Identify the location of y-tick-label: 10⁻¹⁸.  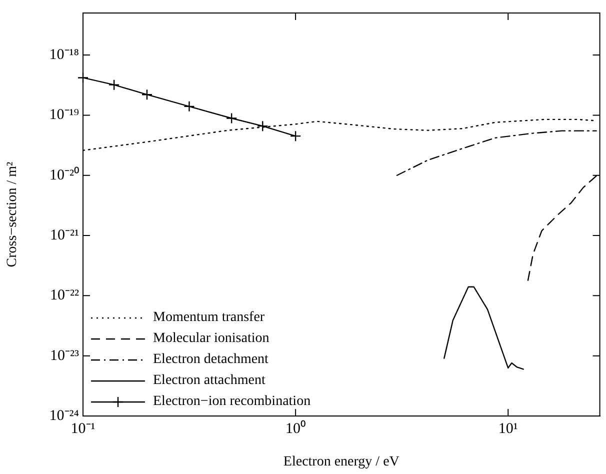
(64, 54).